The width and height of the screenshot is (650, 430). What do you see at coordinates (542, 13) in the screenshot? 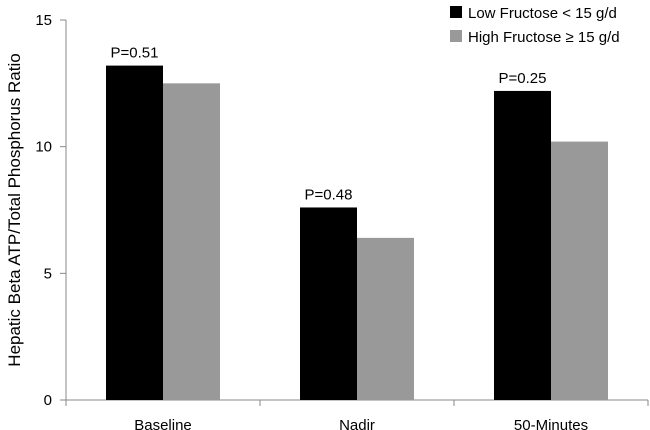
I see `legend-label: Low Fructose < 15 g/d` at bounding box center [542, 13].